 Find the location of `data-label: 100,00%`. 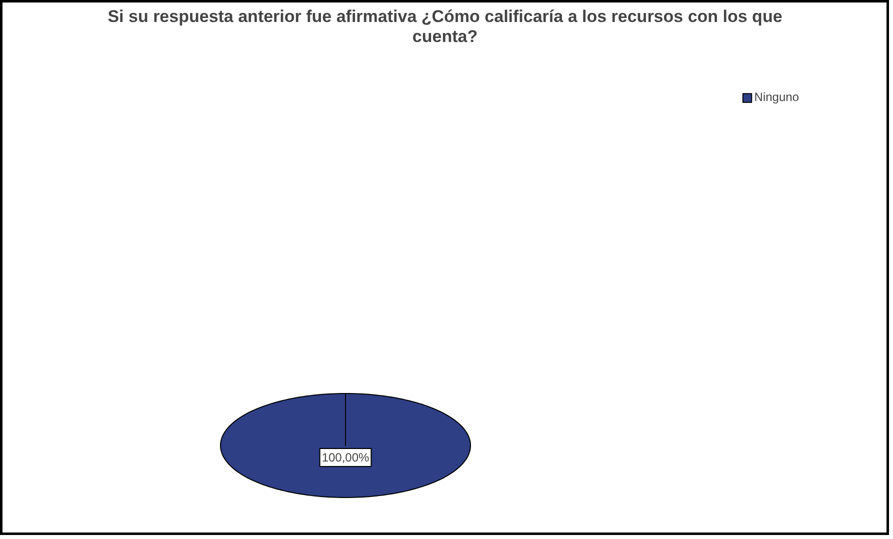

data-label: 100,00% is located at coordinates (346, 457).